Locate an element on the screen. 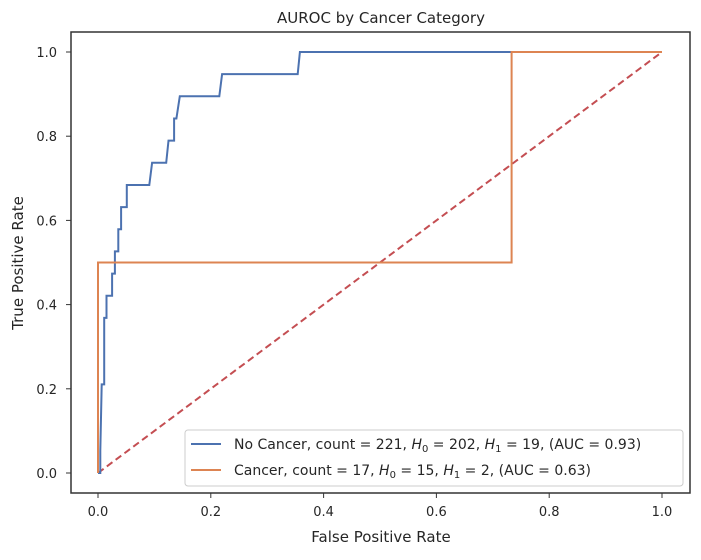  y-tick-label: 0.6 is located at coordinates (46, 221).